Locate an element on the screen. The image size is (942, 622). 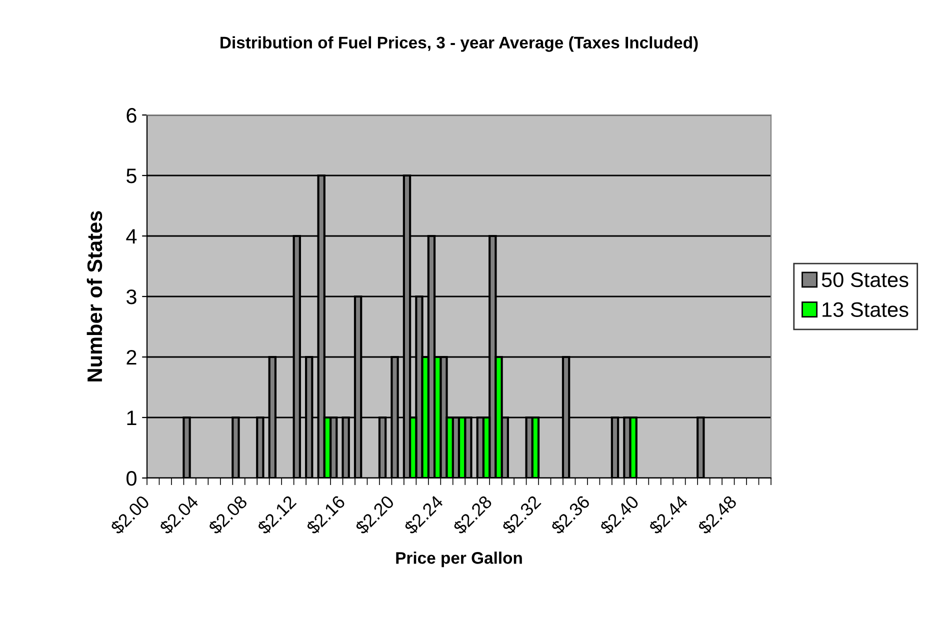
y-tick-label: 1 is located at coordinates (131, 418).